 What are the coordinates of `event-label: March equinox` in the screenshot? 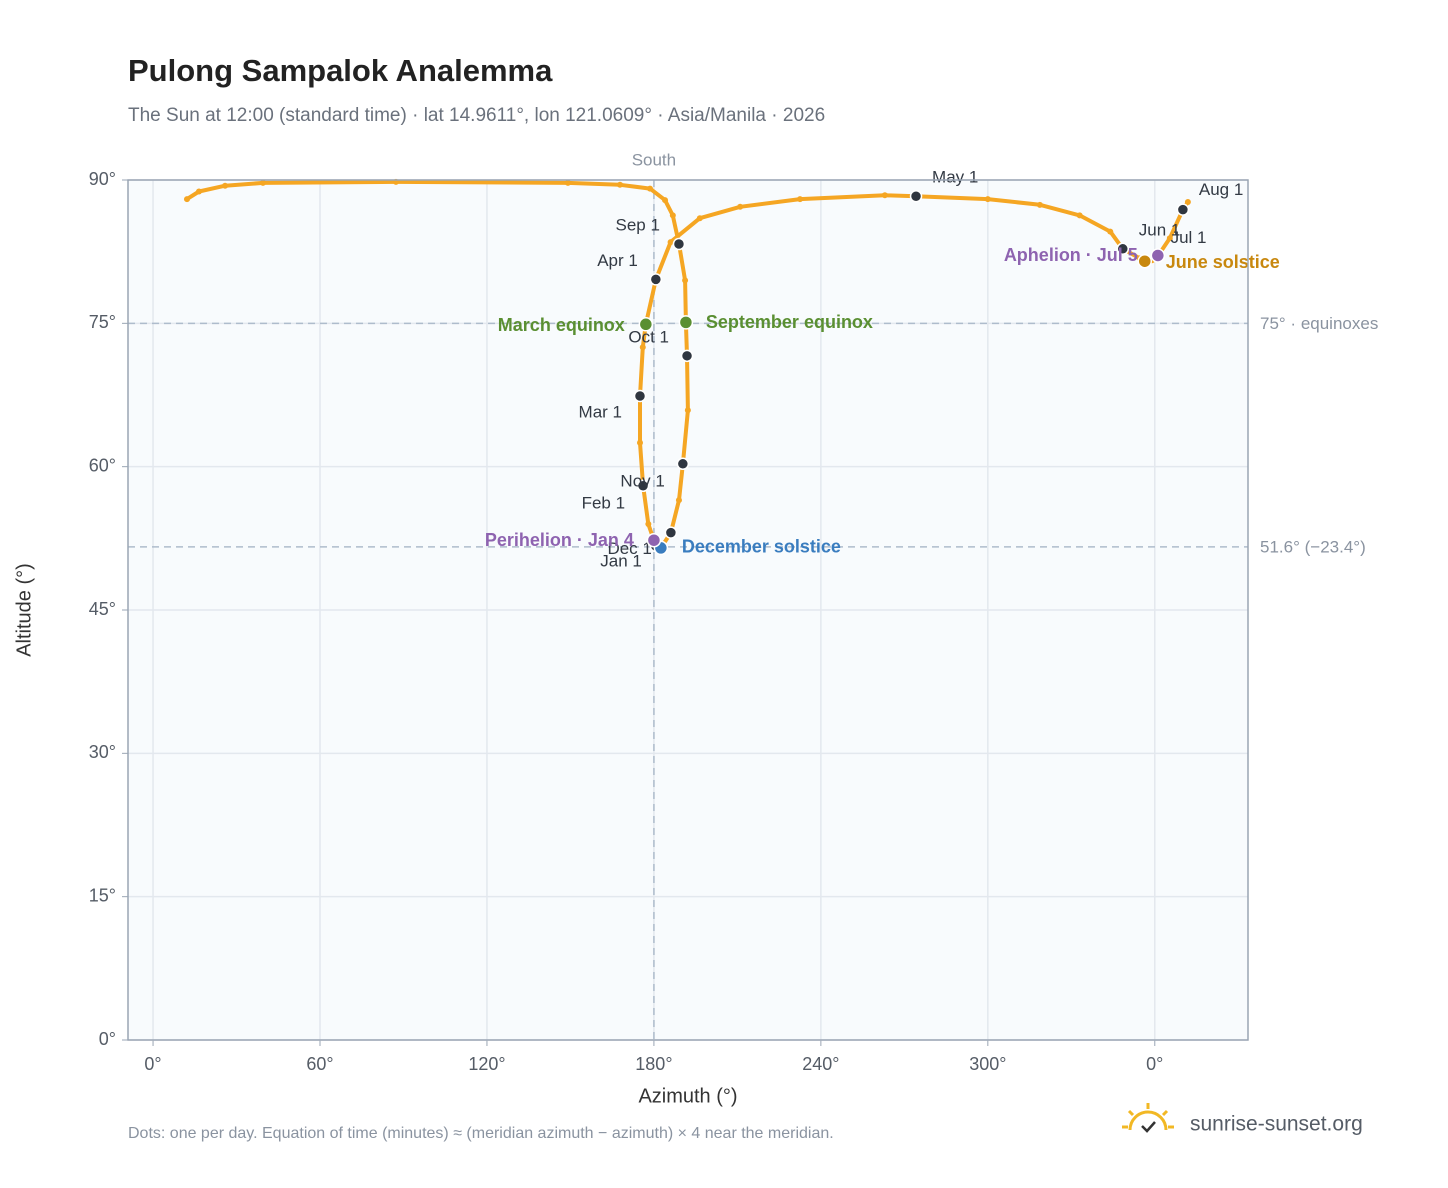 It's located at (561, 325).